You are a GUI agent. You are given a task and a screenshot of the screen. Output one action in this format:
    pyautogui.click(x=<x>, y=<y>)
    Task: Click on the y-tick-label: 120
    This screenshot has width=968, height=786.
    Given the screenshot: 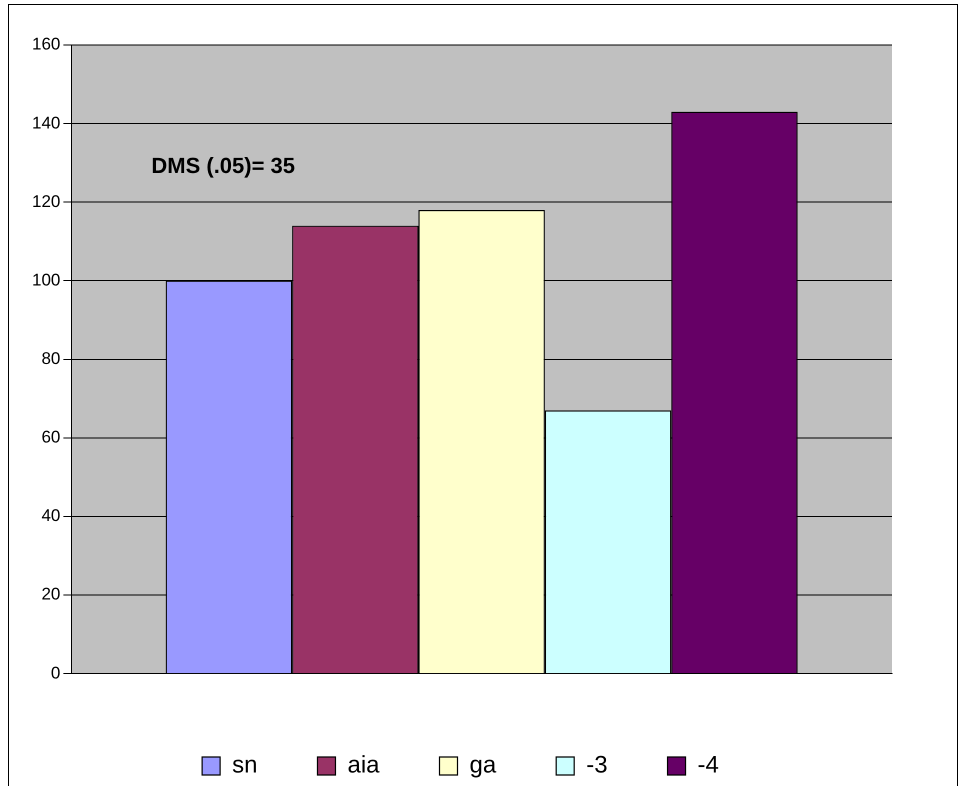 What is the action you would take?
    pyautogui.click(x=46, y=201)
    